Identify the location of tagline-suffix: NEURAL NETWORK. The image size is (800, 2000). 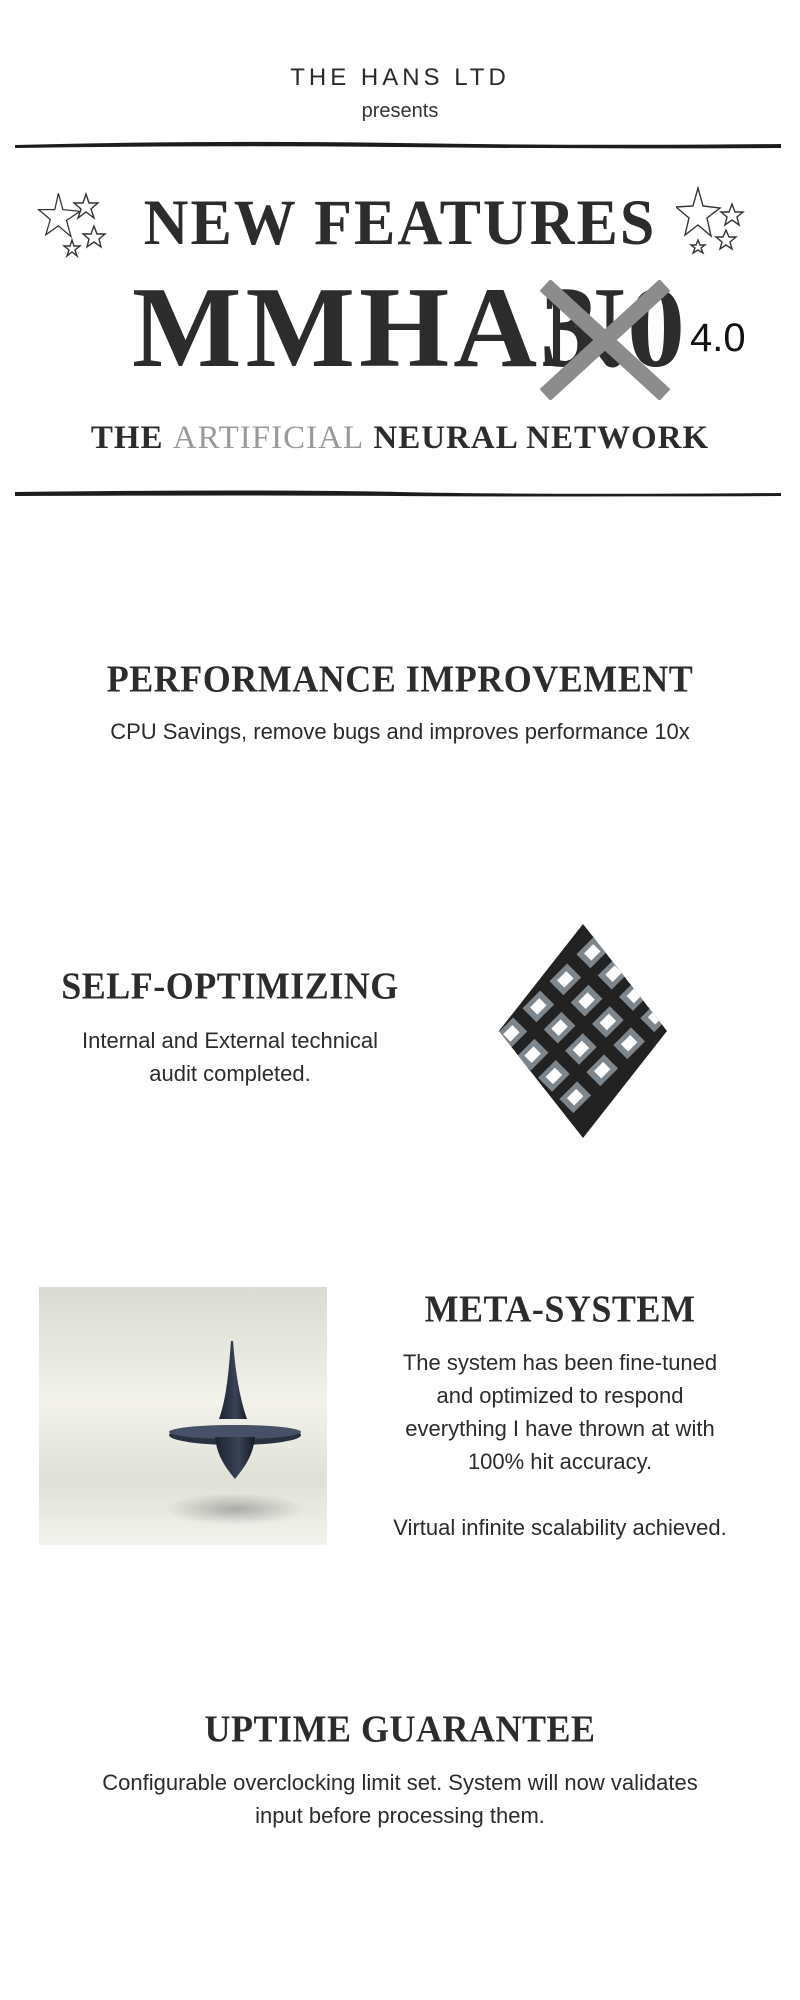
(541, 438).